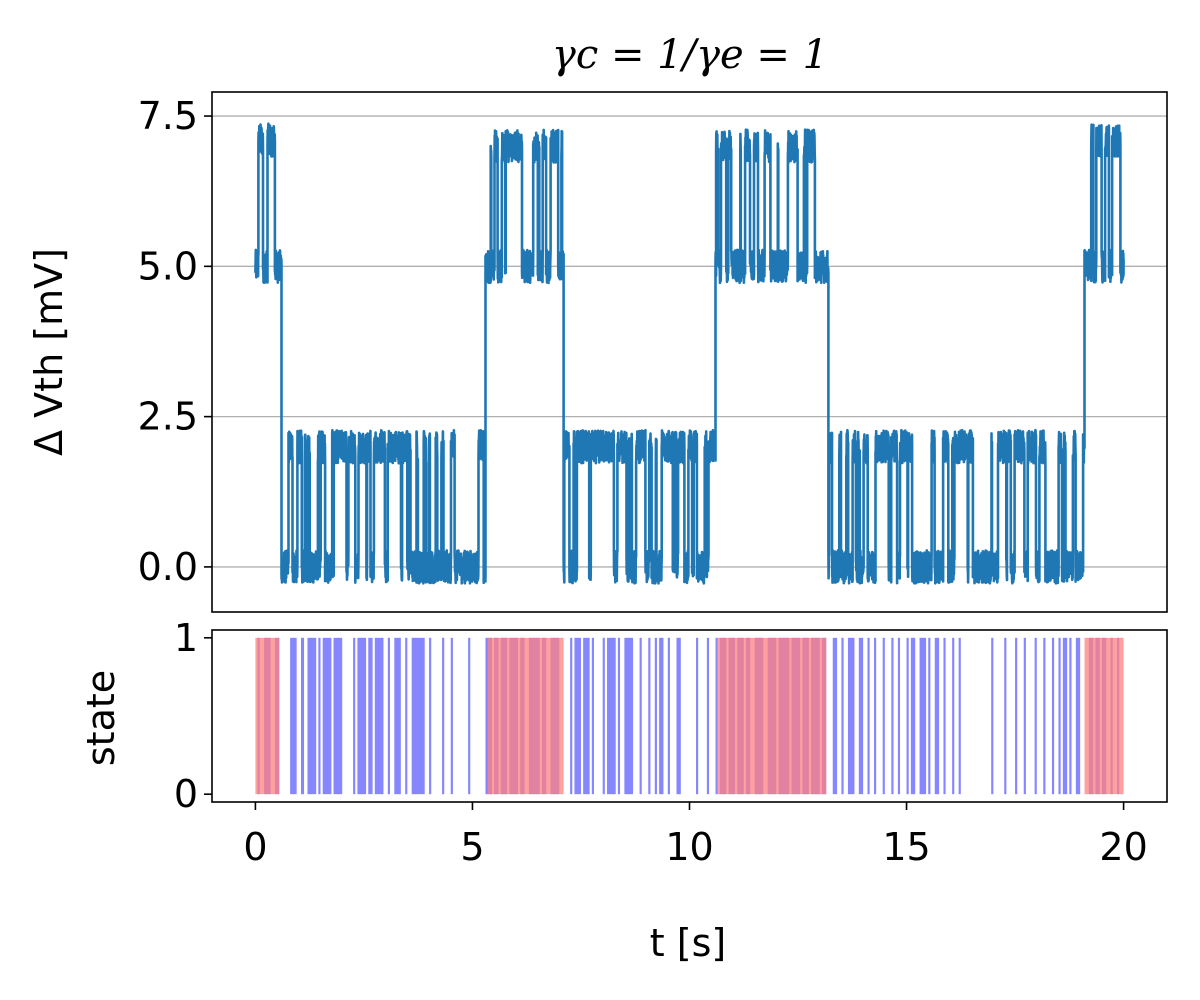 Image resolution: width=1200 pixels, height=1000 pixels. I want to click on voltage-y-tick-label: 7.5, so click(168, 116).